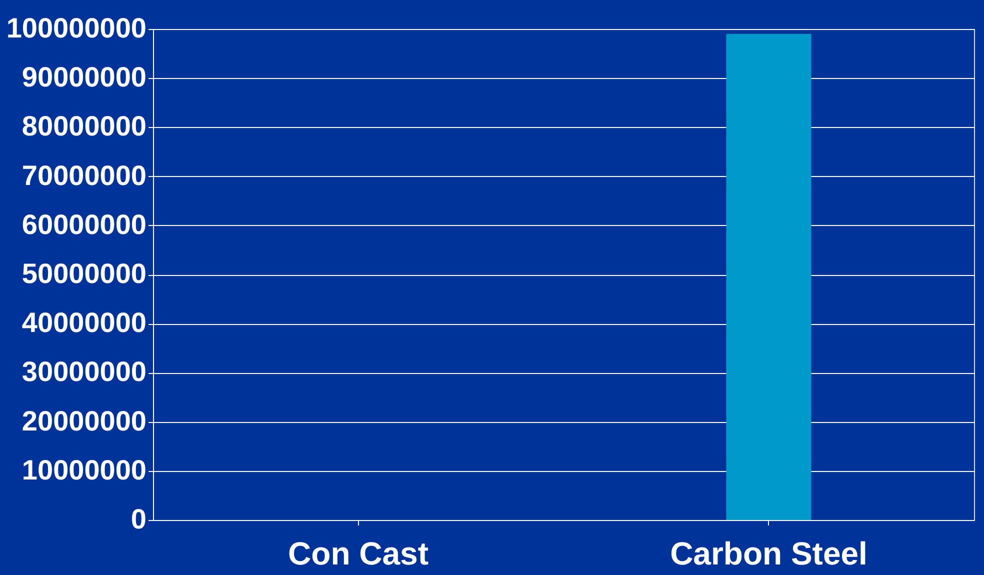 Image resolution: width=984 pixels, height=575 pixels. Describe the element at coordinates (358, 554) in the screenshot. I see `x-tick-label: Con Cast` at that location.